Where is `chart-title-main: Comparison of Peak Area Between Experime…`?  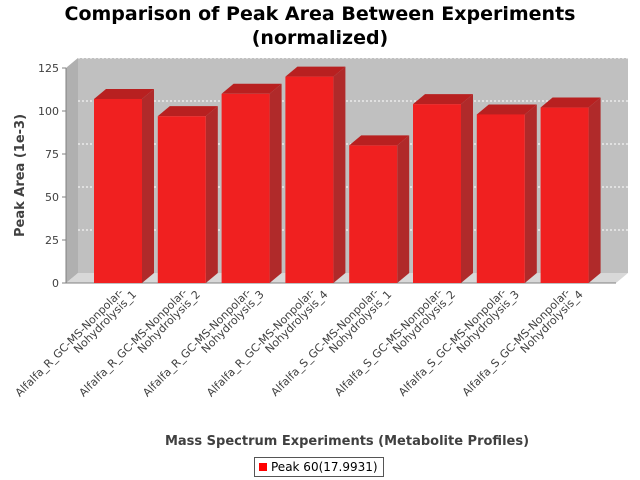 chart-title-main: Comparison of Peak Area Between Experime… is located at coordinates (320, 14).